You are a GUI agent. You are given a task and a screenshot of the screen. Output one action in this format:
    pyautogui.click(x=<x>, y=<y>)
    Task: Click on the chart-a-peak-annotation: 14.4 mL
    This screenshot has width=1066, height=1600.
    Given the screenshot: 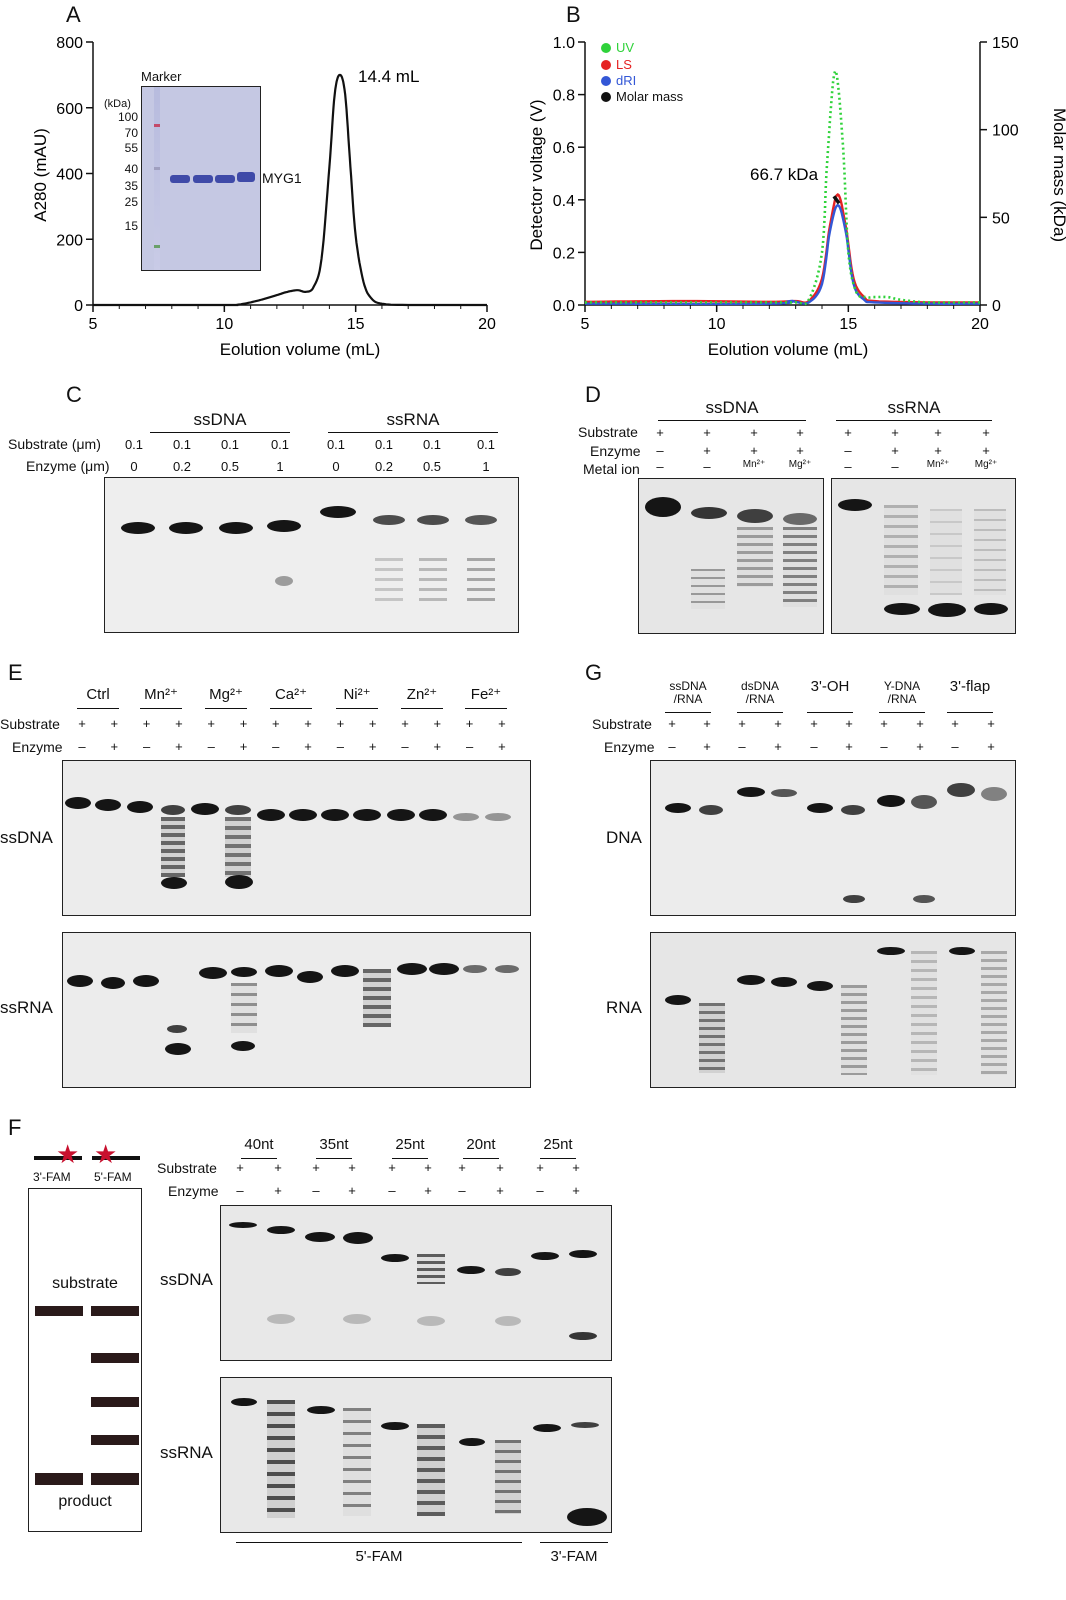 What is the action you would take?
    pyautogui.click(x=388, y=76)
    